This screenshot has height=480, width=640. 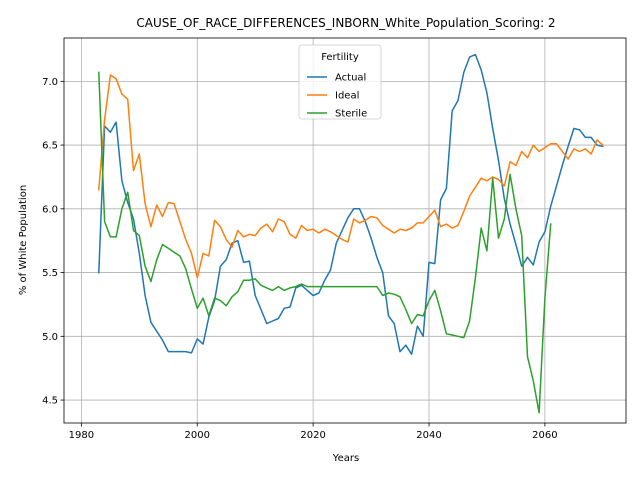 I want to click on x-axis-label: Years, so click(x=345, y=458).